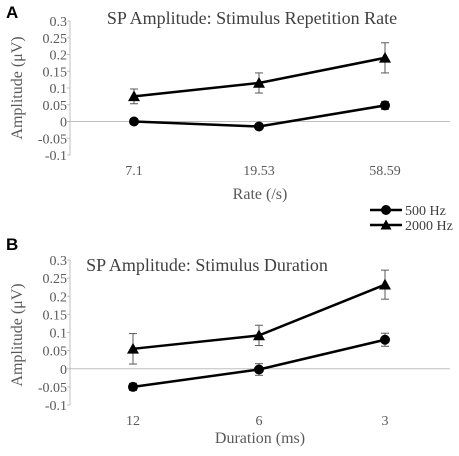 The width and height of the screenshot is (459, 456). Describe the element at coordinates (59, 297) in the screenshot. I see `panel-b-y-tick-label: 0.2` at that location.